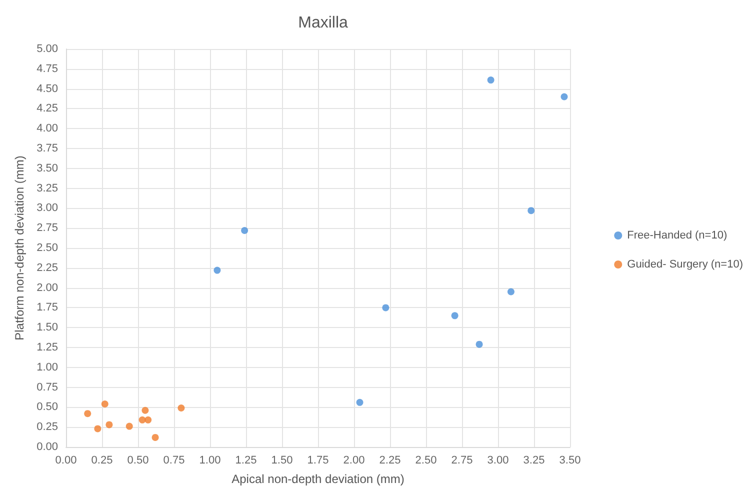 The height and width of the screenshot is (500, 750). What do you see at coordinates (47, 268) in the screenshot?
I see `y-tick-label: 2.25` at bounding box center [47, 268].